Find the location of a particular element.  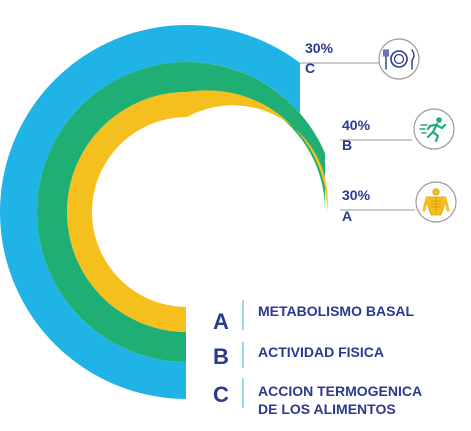

running-person-icon is located at coordinates (433, 130).